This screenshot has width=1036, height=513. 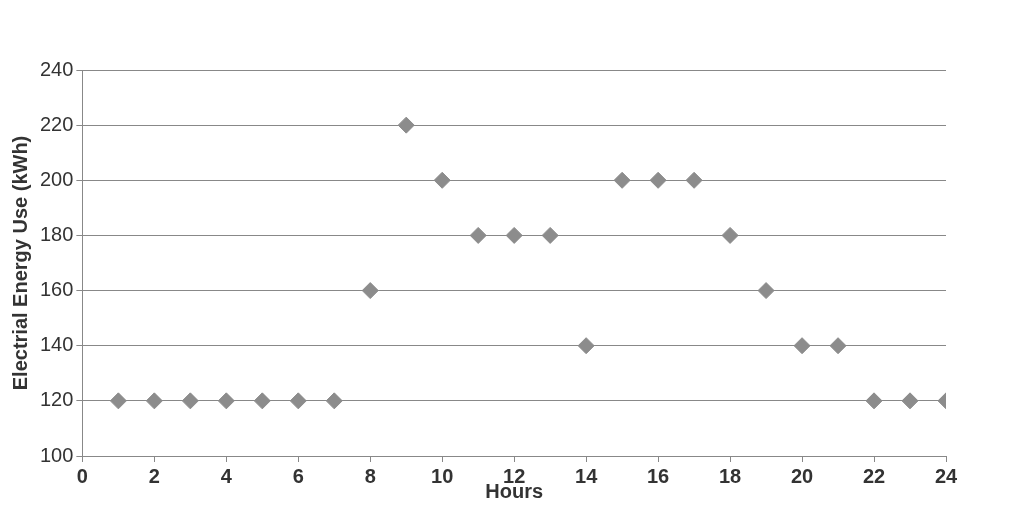 What do you see at coordinates (19, 263) in the screenshot?
I see `y-axis-title: Electrial Energy Use (kWh)` at bounding box center [19, 263].